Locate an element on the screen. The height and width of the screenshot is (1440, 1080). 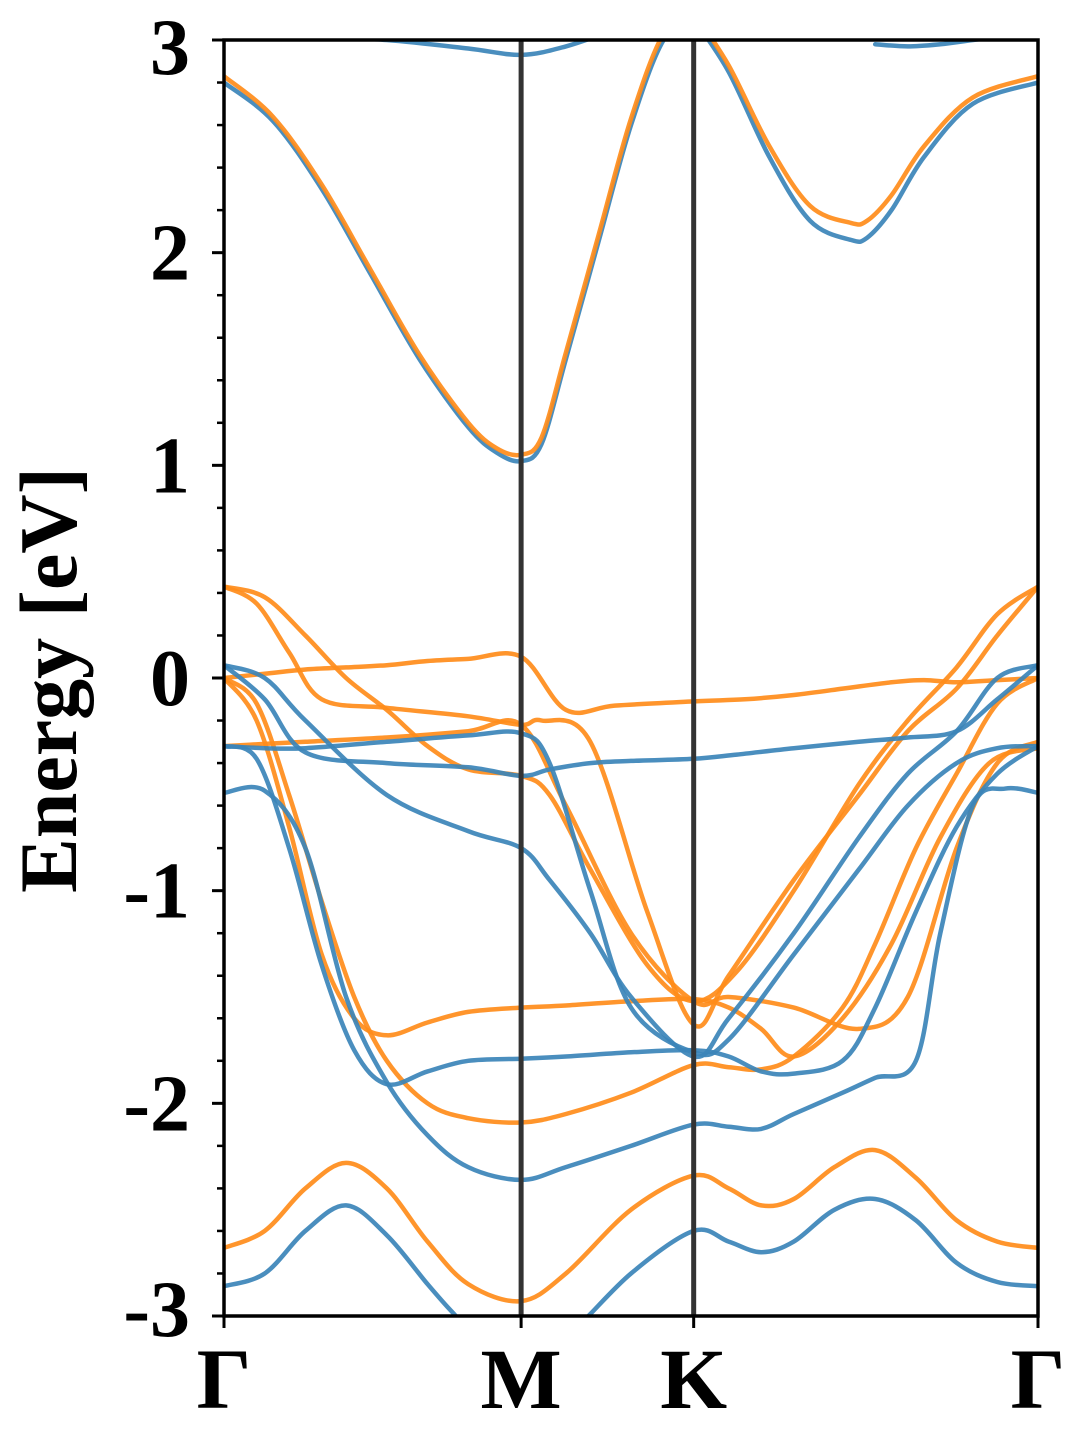
high-symmetry-lines is located at coordinates (607, 678).